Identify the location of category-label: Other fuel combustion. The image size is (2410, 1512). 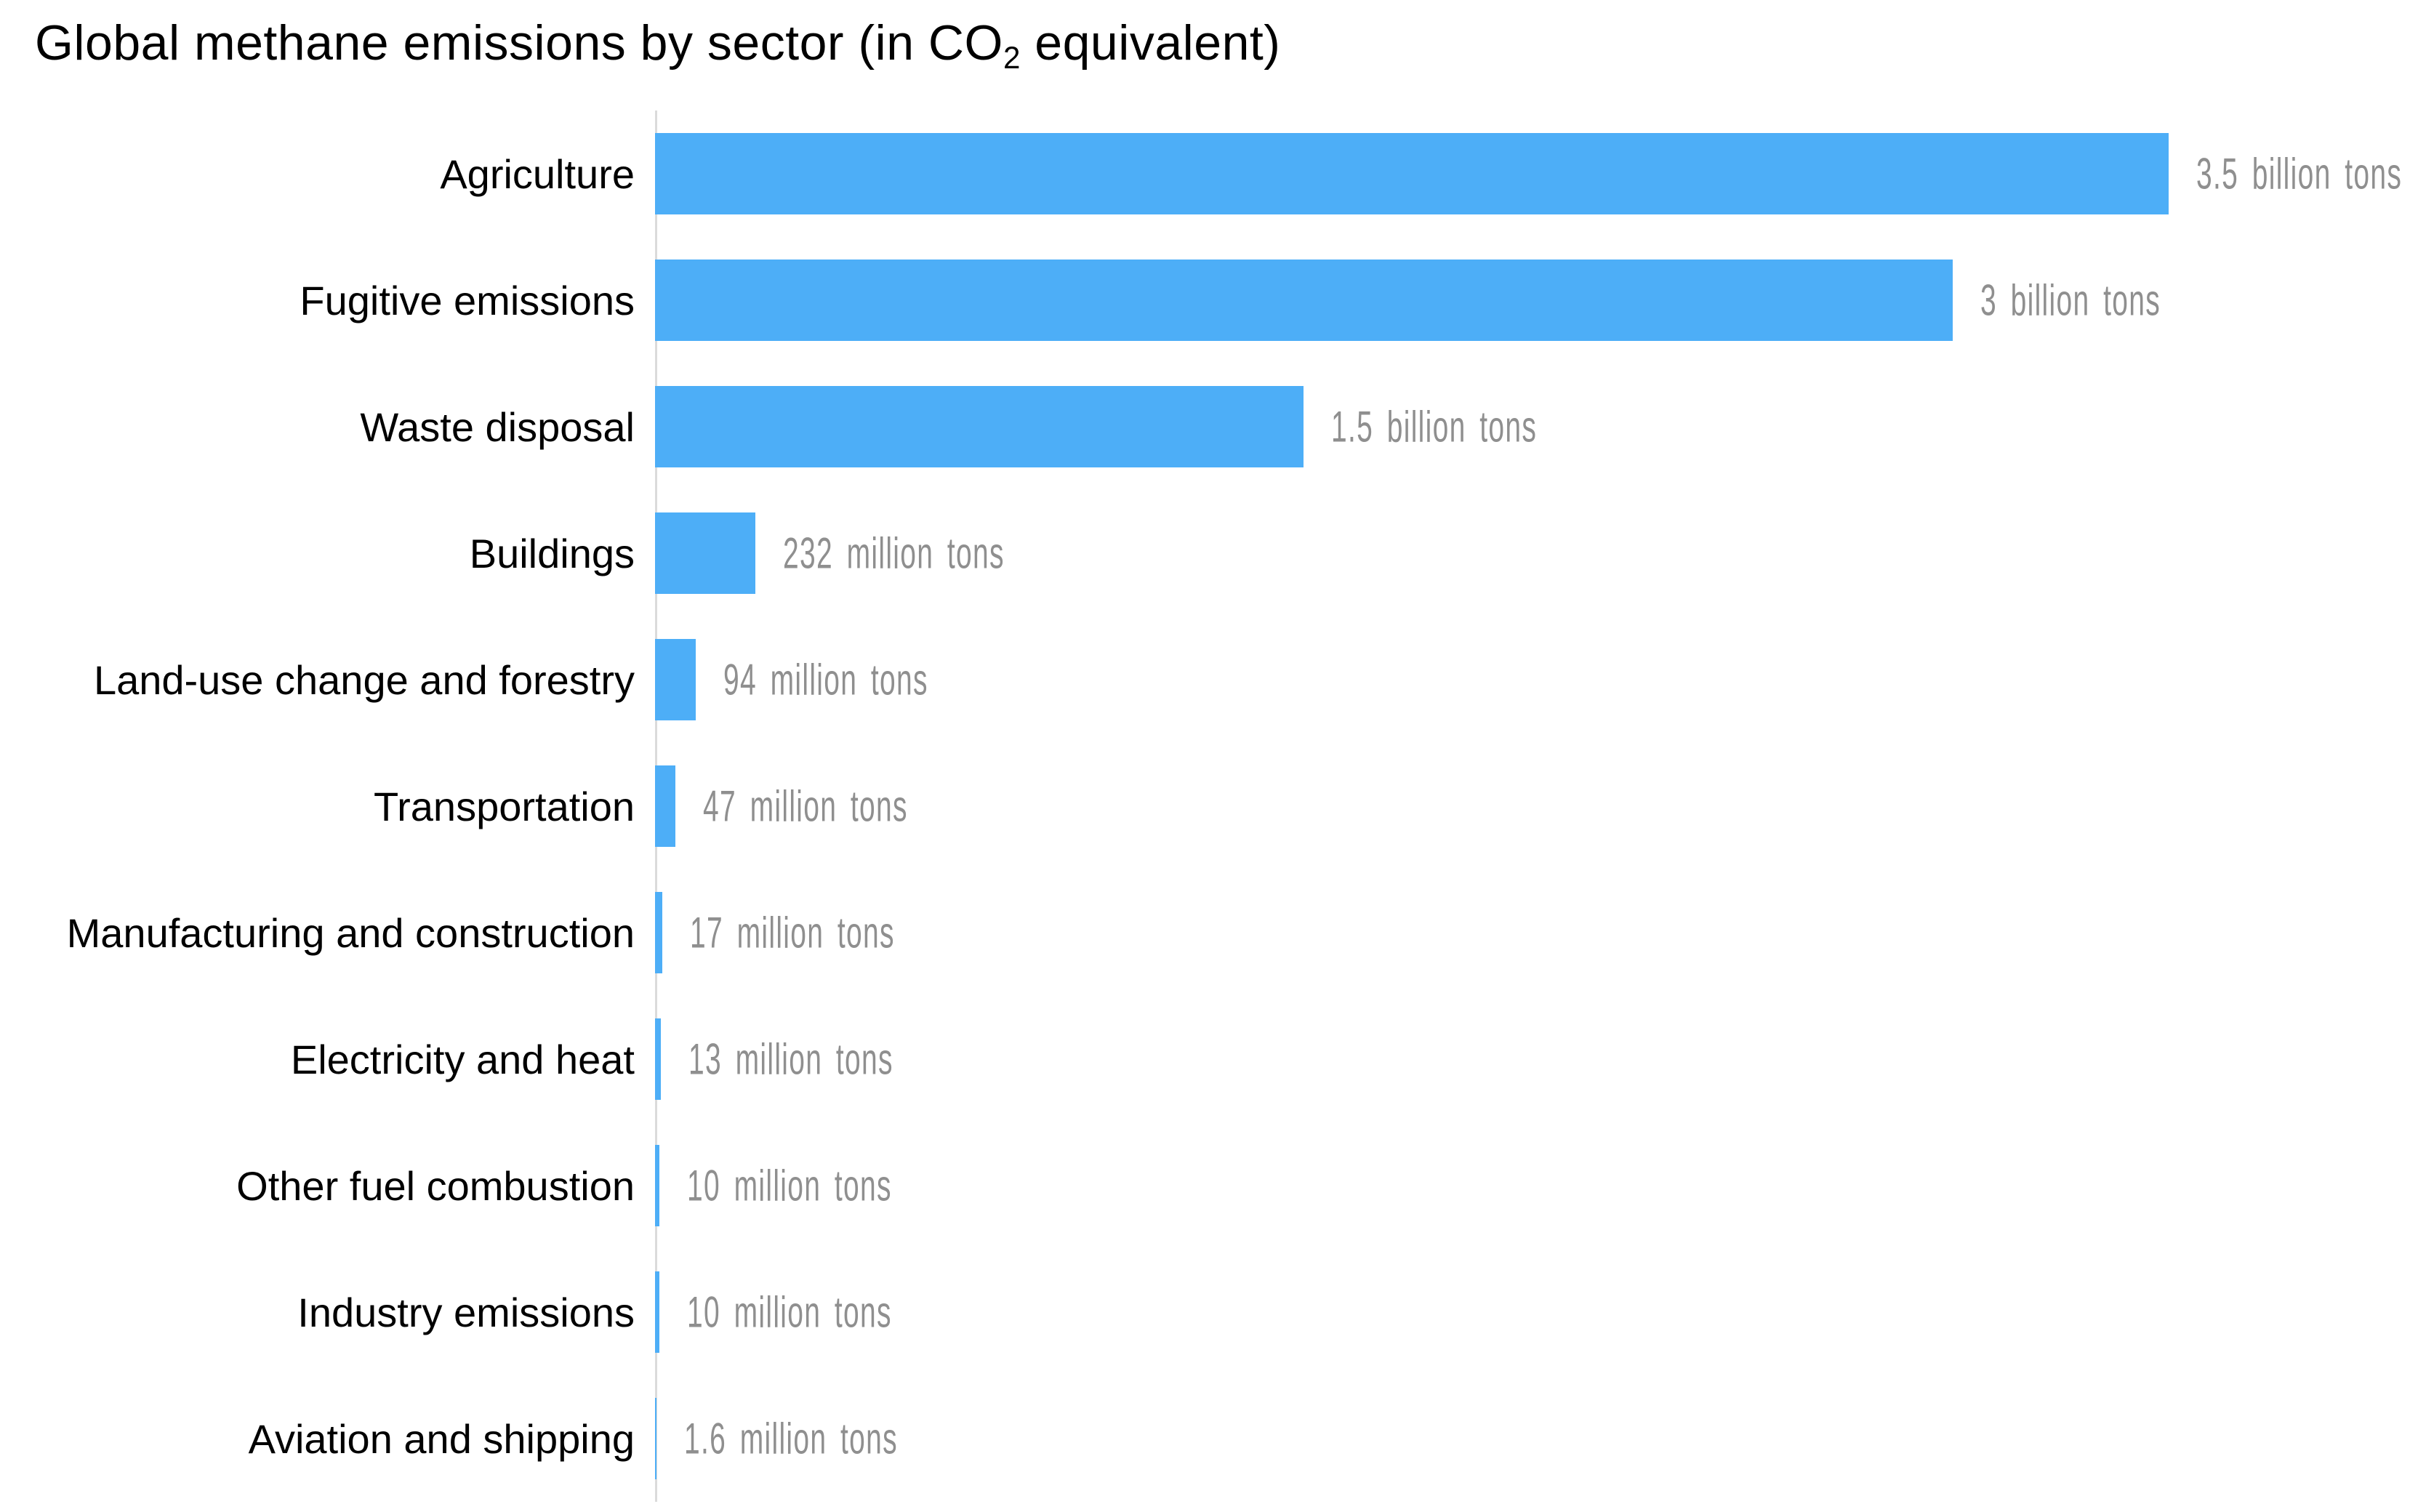
(435, 1185).